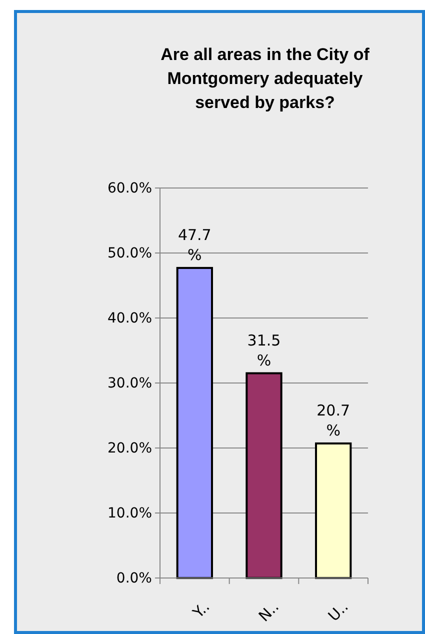  Describe the element at coordinates (333, 420) in the screenshot. I see `data-label: 20.7 %` at that location.